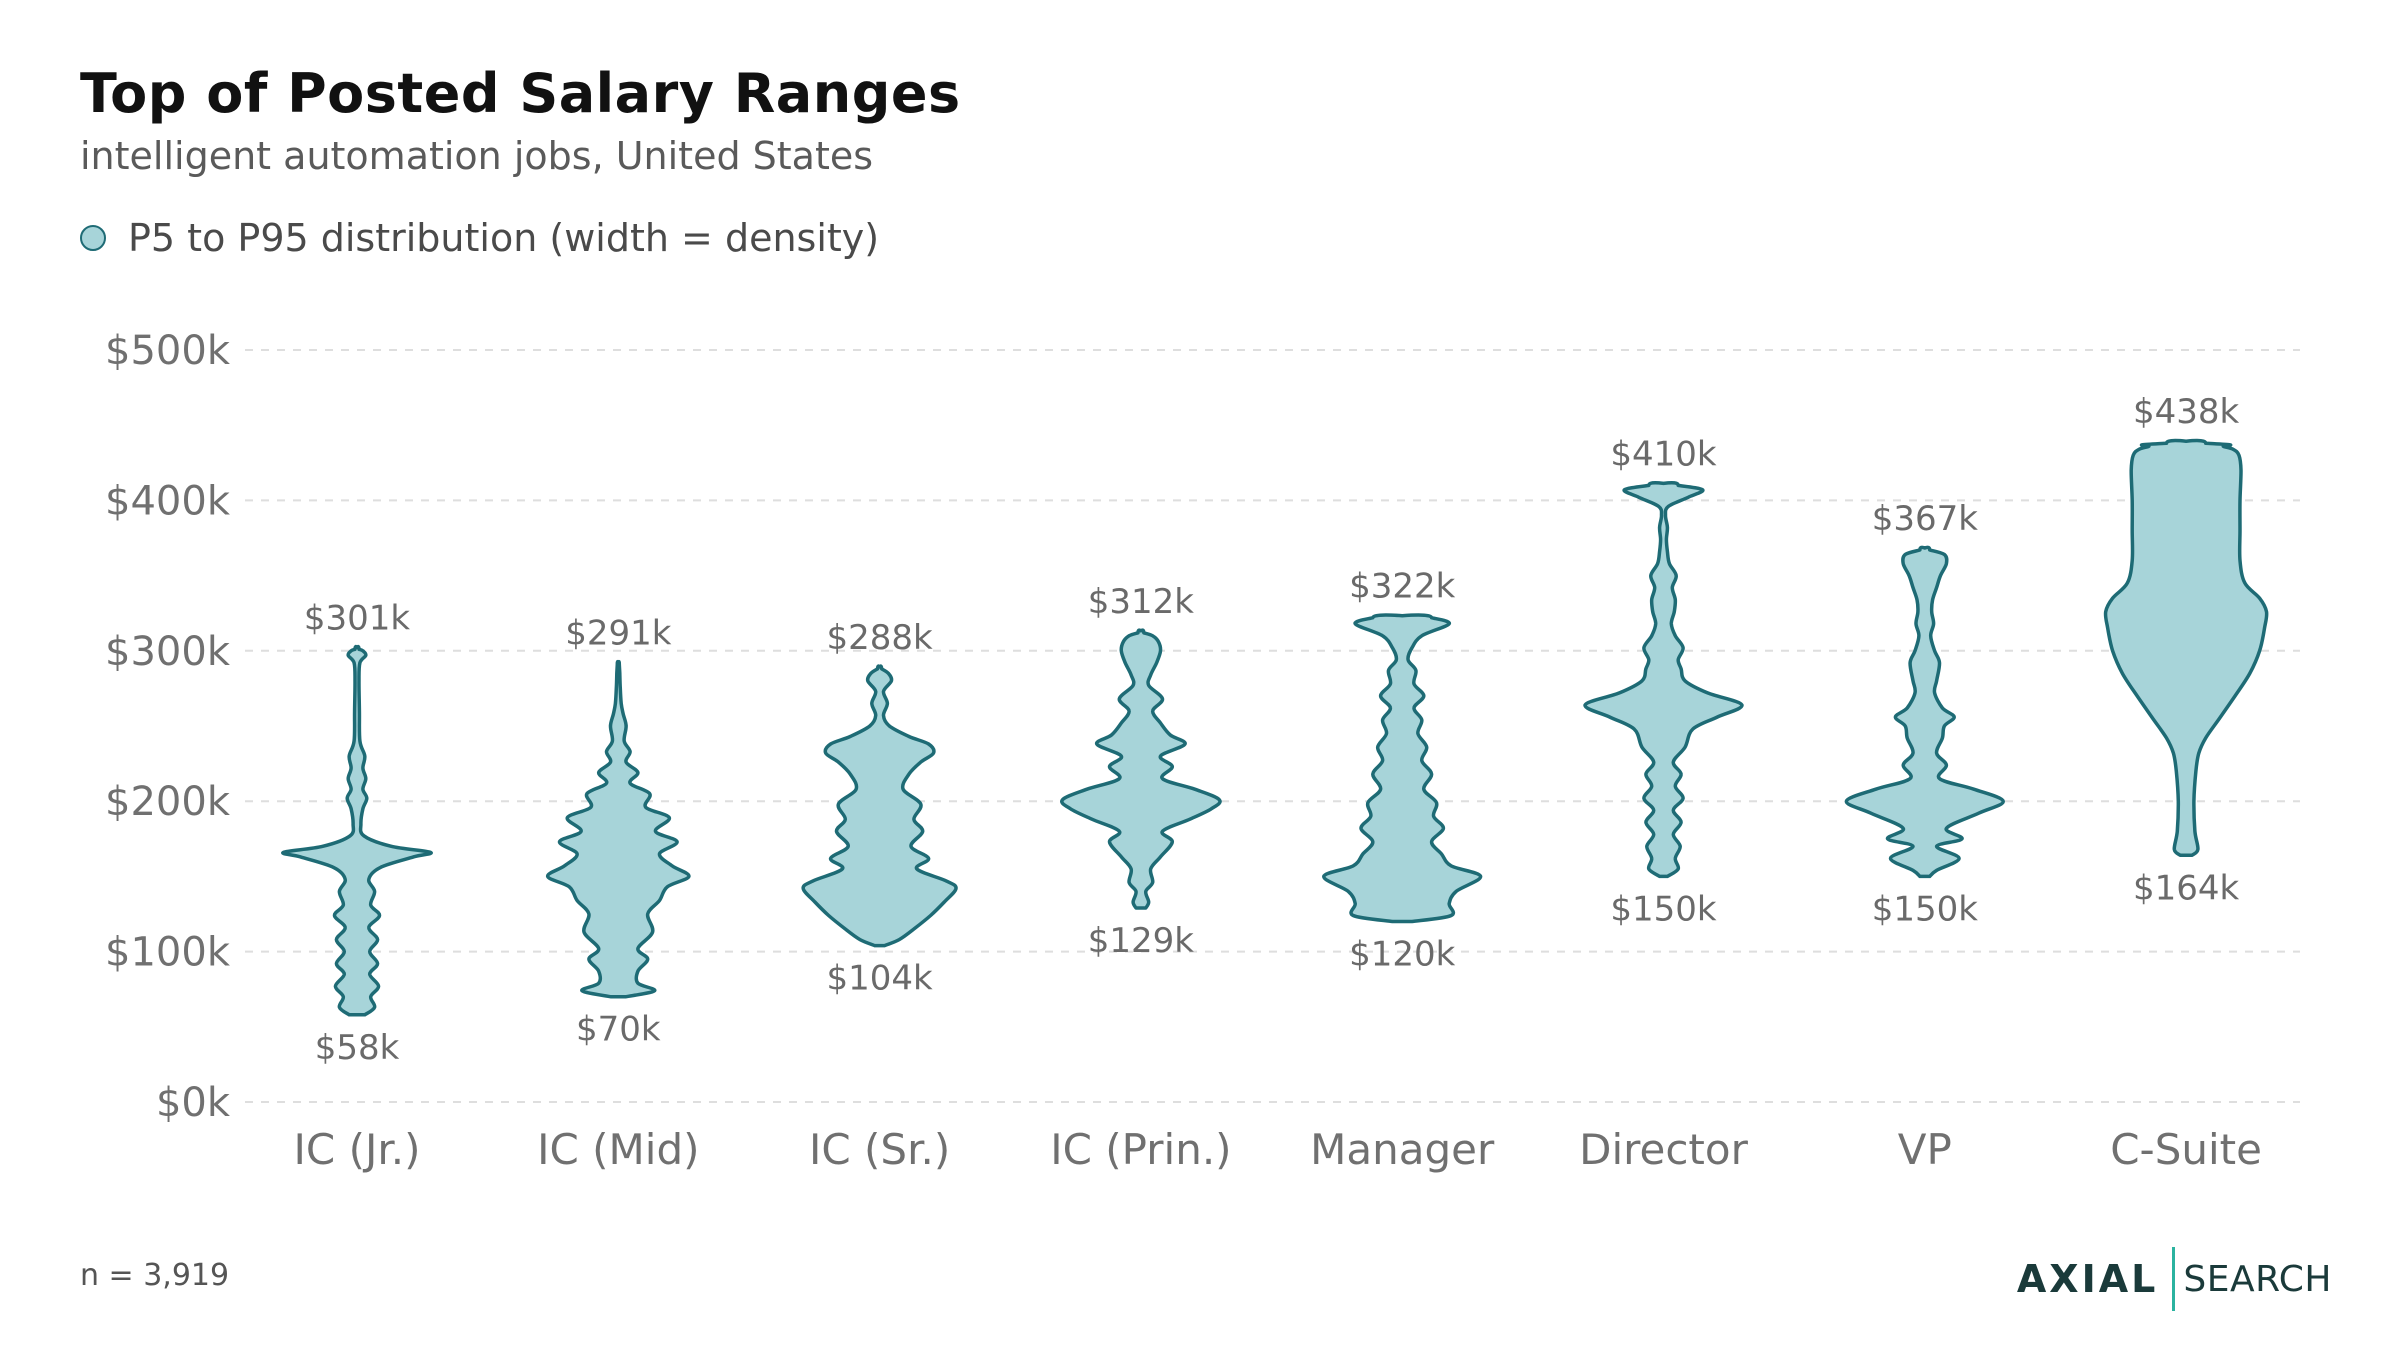  Describe the element at coordinates (2186, 1149) in the screenshot. I see `x-category-label: C-Suite` at that location.